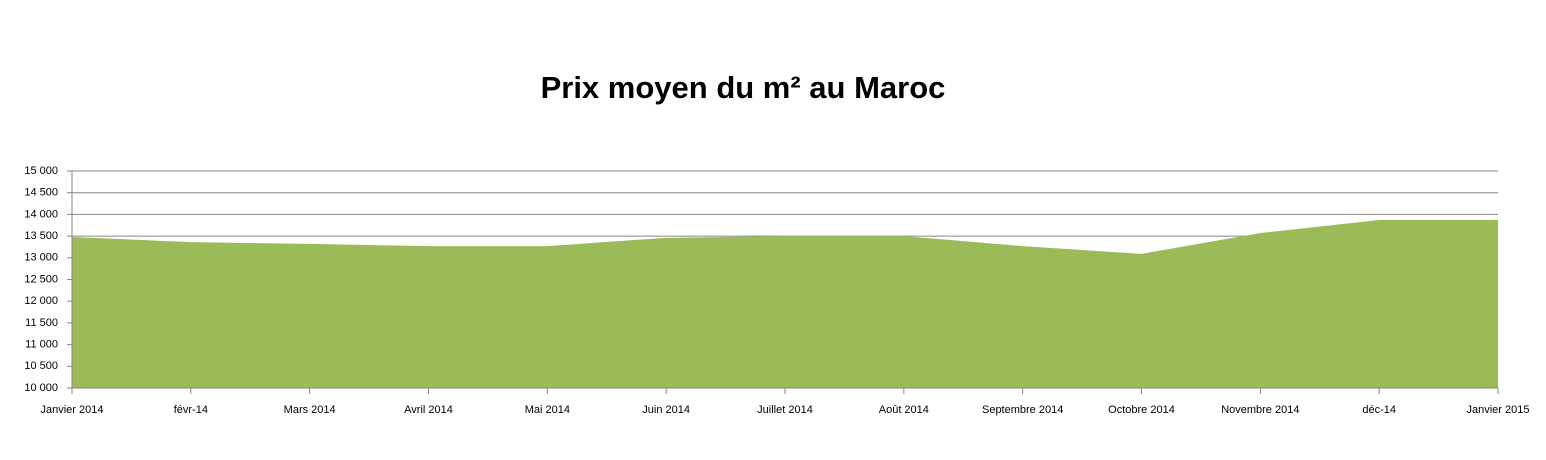 The width and height of the screenshot is (1546, 460). What do you see at coordinates (1260, 410) in the screenshot?
I see `x-tick-label: Novembre 2014` at bounding box center [1260, 410].